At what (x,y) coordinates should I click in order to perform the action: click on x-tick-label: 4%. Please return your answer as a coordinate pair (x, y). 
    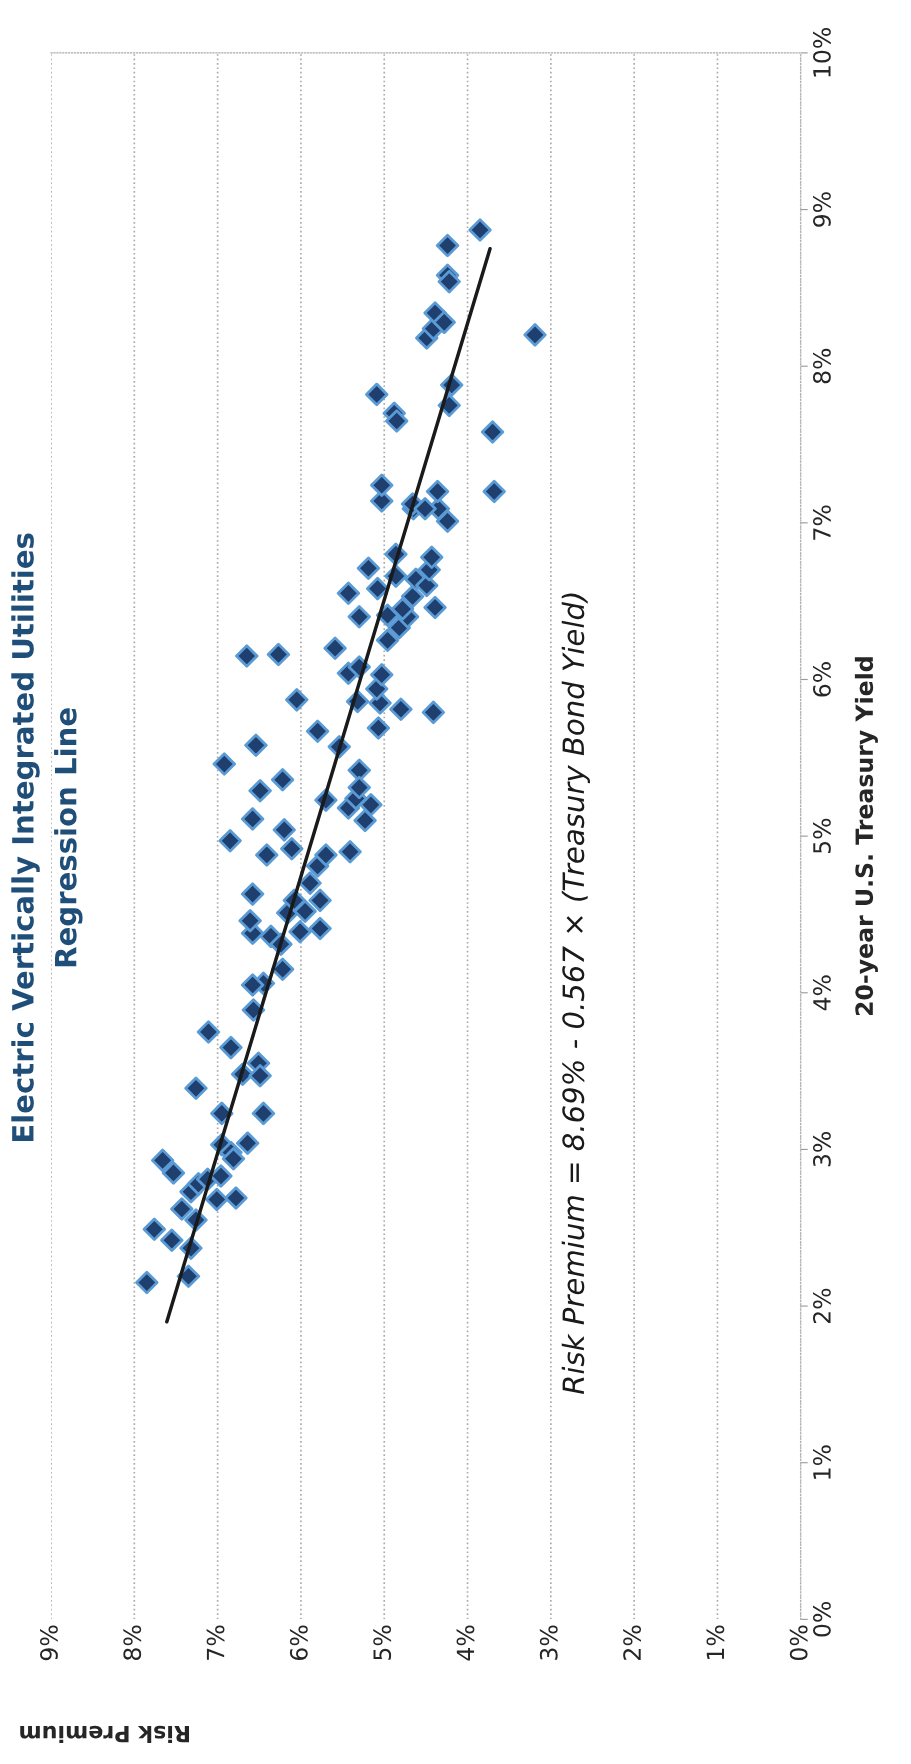
    Looking at the image, I should click on (465, 1643).